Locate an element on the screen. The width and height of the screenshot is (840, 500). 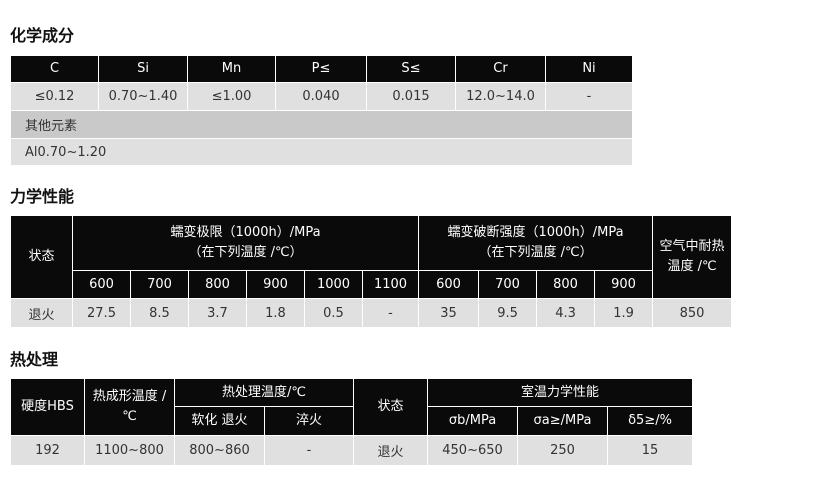
creep-value: 3.7 is located at coordinates (217, 313).